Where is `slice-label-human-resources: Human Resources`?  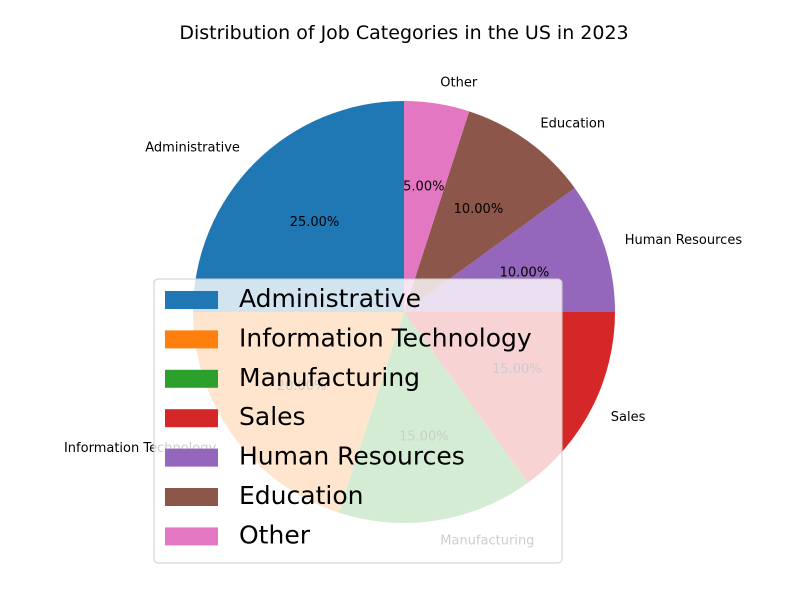 slice-label-human-resources: Human Resources is located at coordinates (684, 240).